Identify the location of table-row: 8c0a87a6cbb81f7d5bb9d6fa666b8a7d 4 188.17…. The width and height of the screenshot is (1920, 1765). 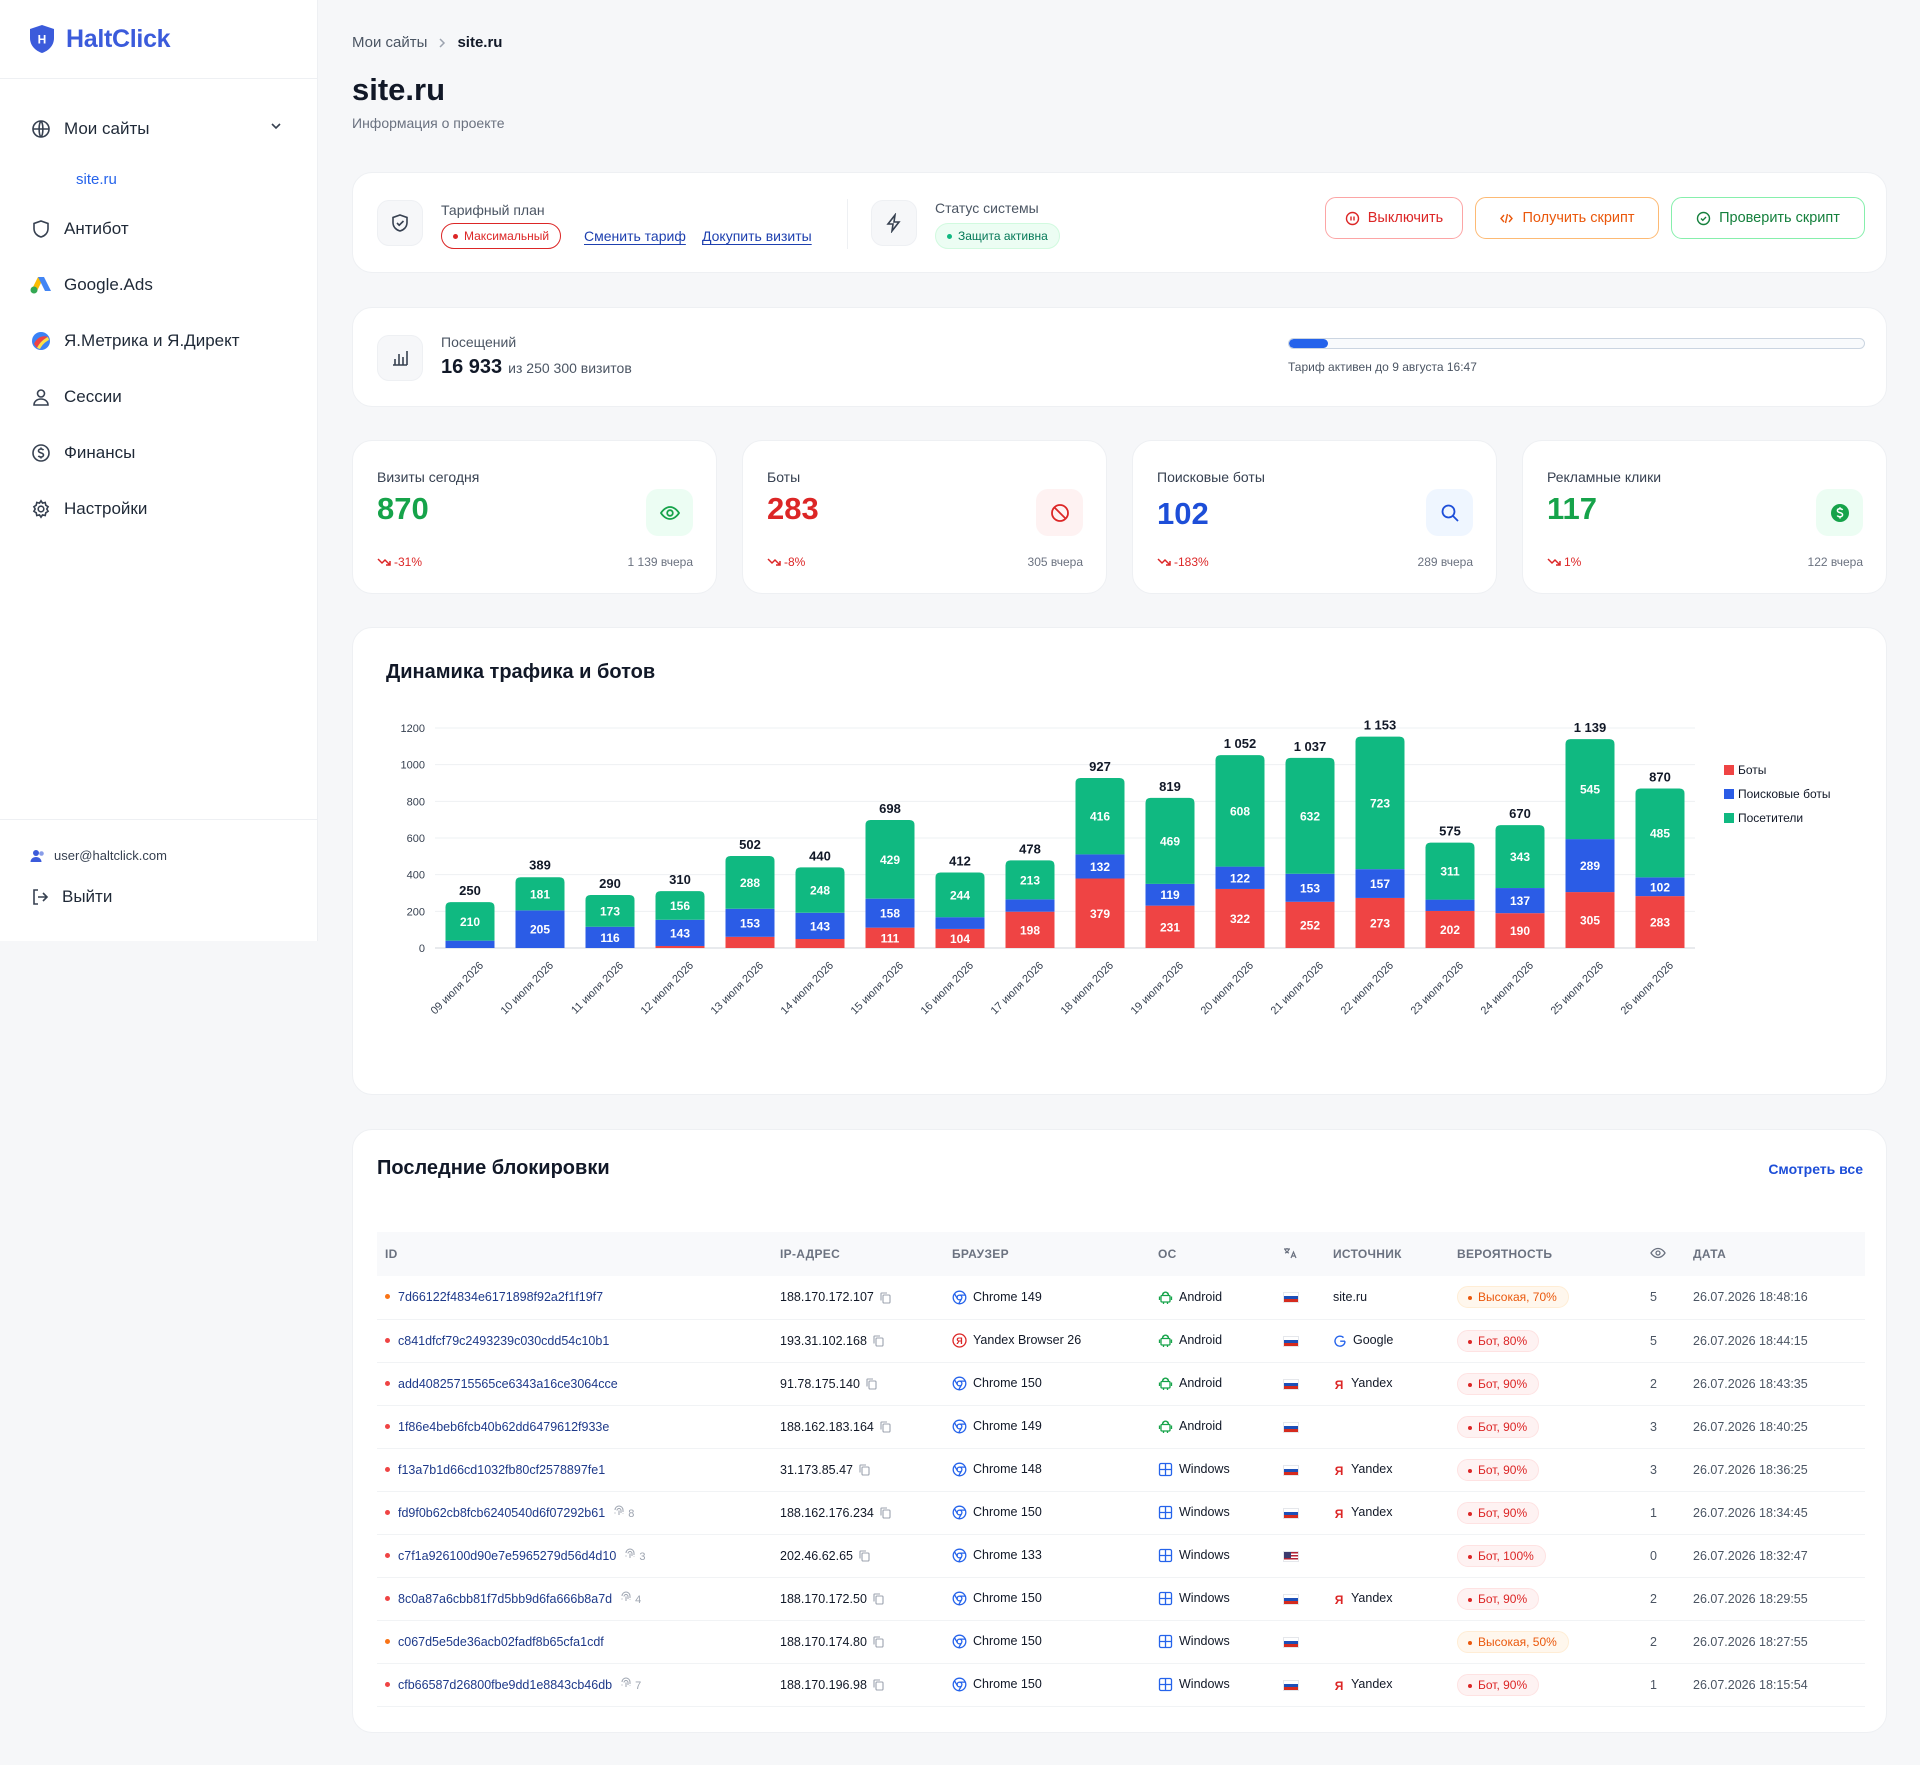
(1121, 1599).